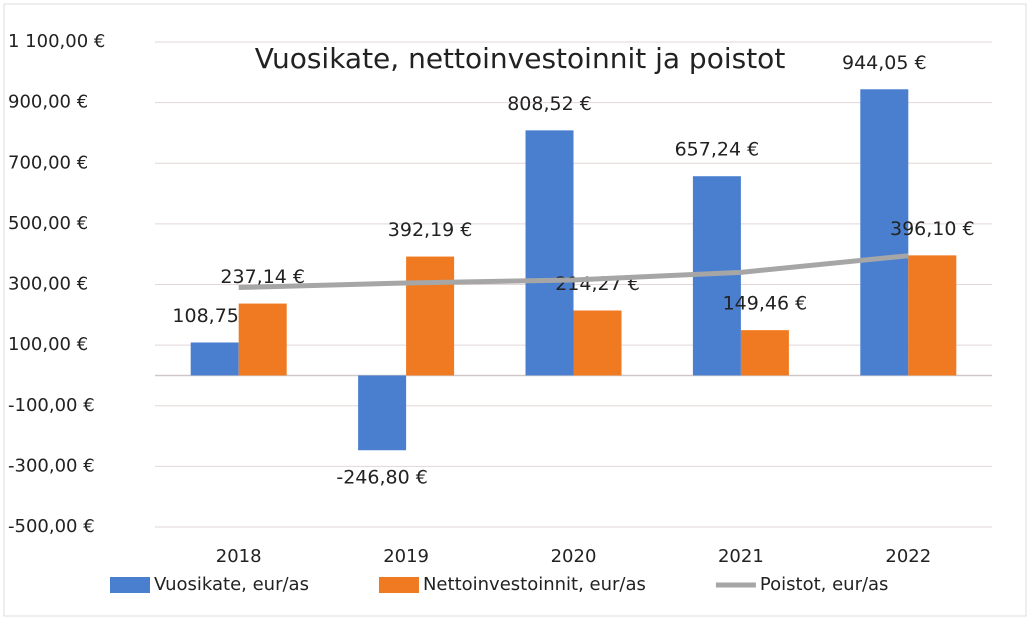 The width and height of the screenshot is (1031, 622). I want to click on legend-label: Vuosikate, eur/as, so click(231, 584).